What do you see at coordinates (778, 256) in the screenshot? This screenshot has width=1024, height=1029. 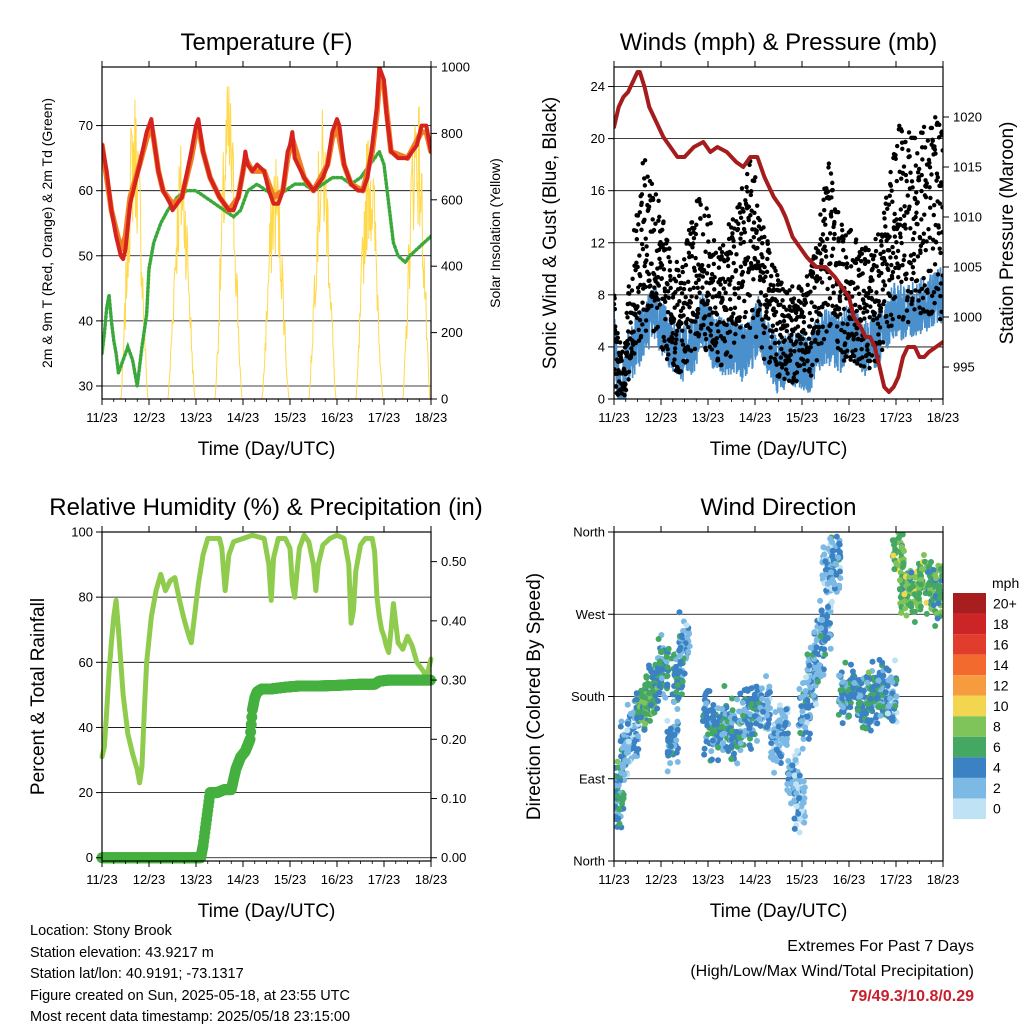 I see `gust-series` at bounding box center [778, 256].